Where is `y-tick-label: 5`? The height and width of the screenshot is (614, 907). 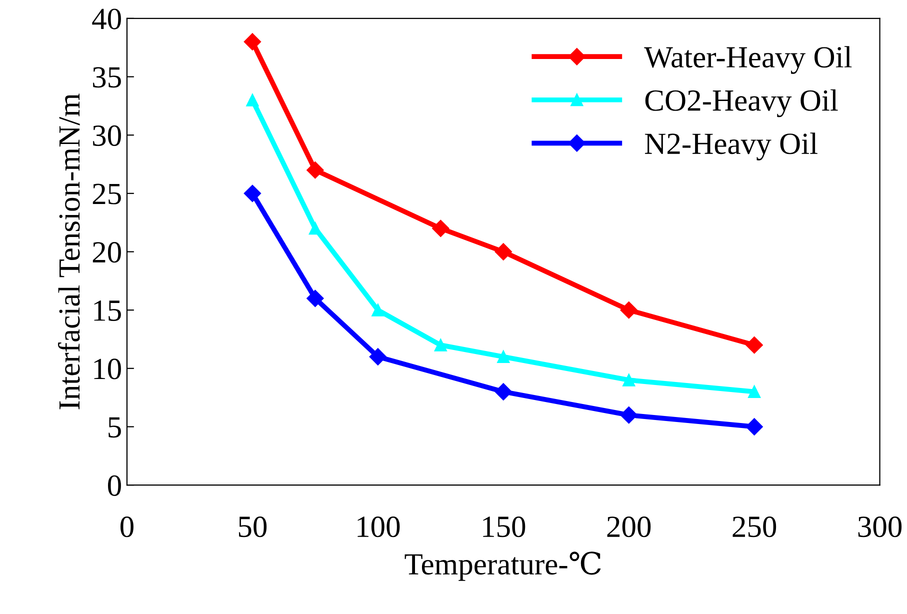
y-tick-label: 5 is located at coordinates (114, 427).